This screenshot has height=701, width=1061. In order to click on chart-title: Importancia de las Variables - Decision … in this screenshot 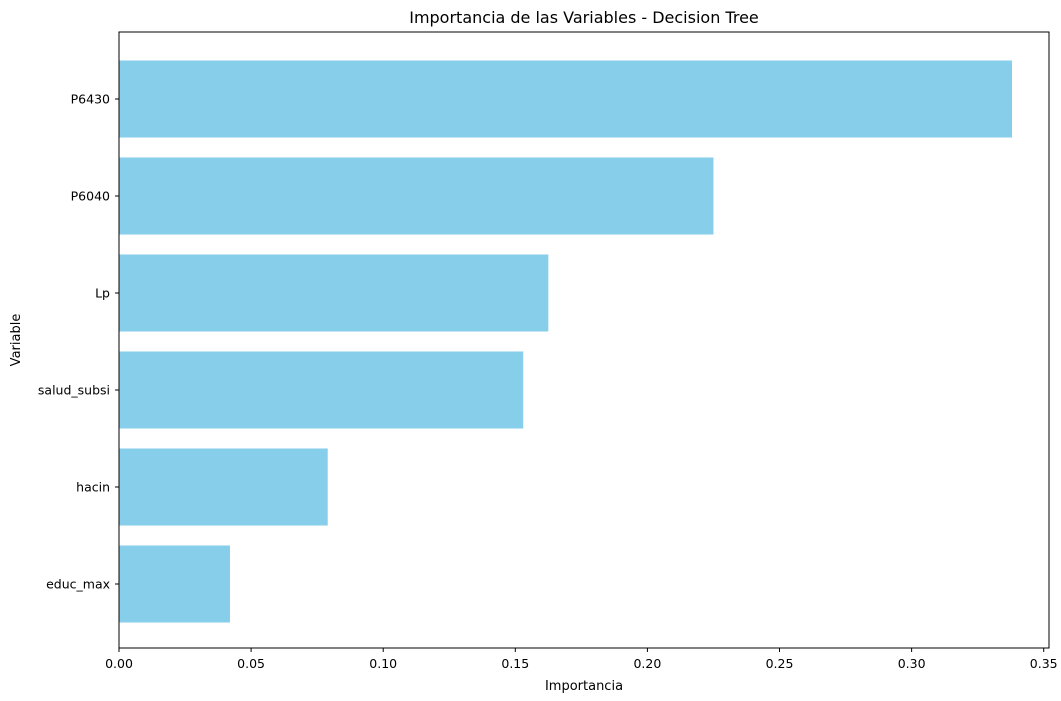, I will do `click(584, 17)`.